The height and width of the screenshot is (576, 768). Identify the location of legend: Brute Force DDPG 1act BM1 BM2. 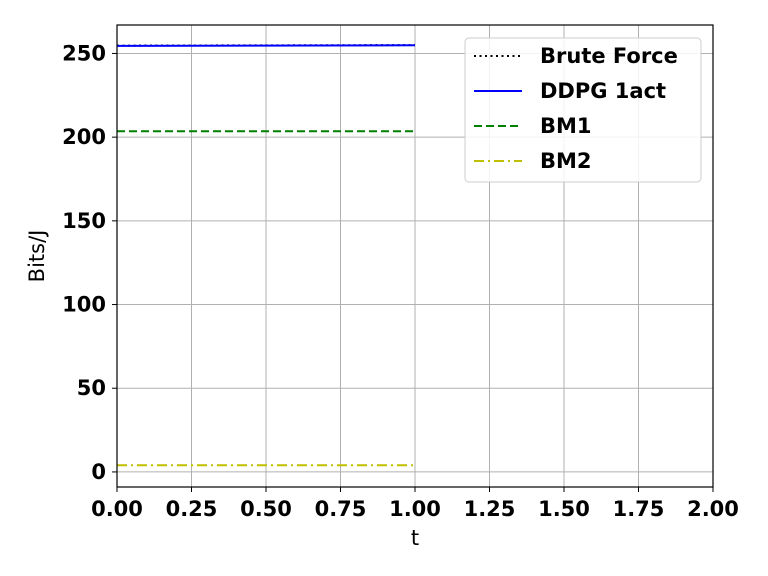
(583, 110).